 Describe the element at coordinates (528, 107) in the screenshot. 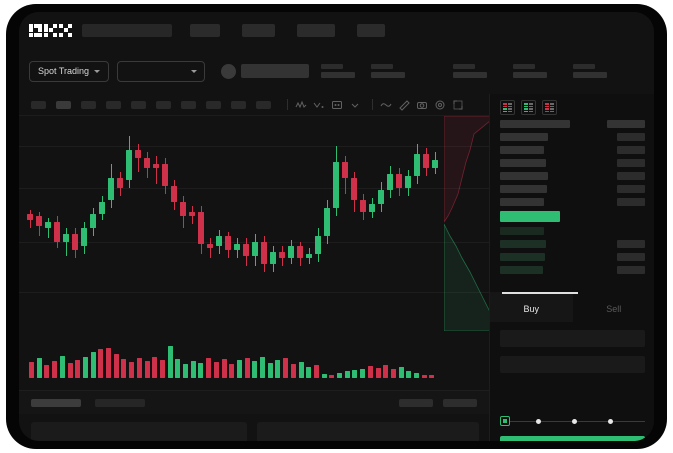

I see `orderbook-mode-bids` at that location.